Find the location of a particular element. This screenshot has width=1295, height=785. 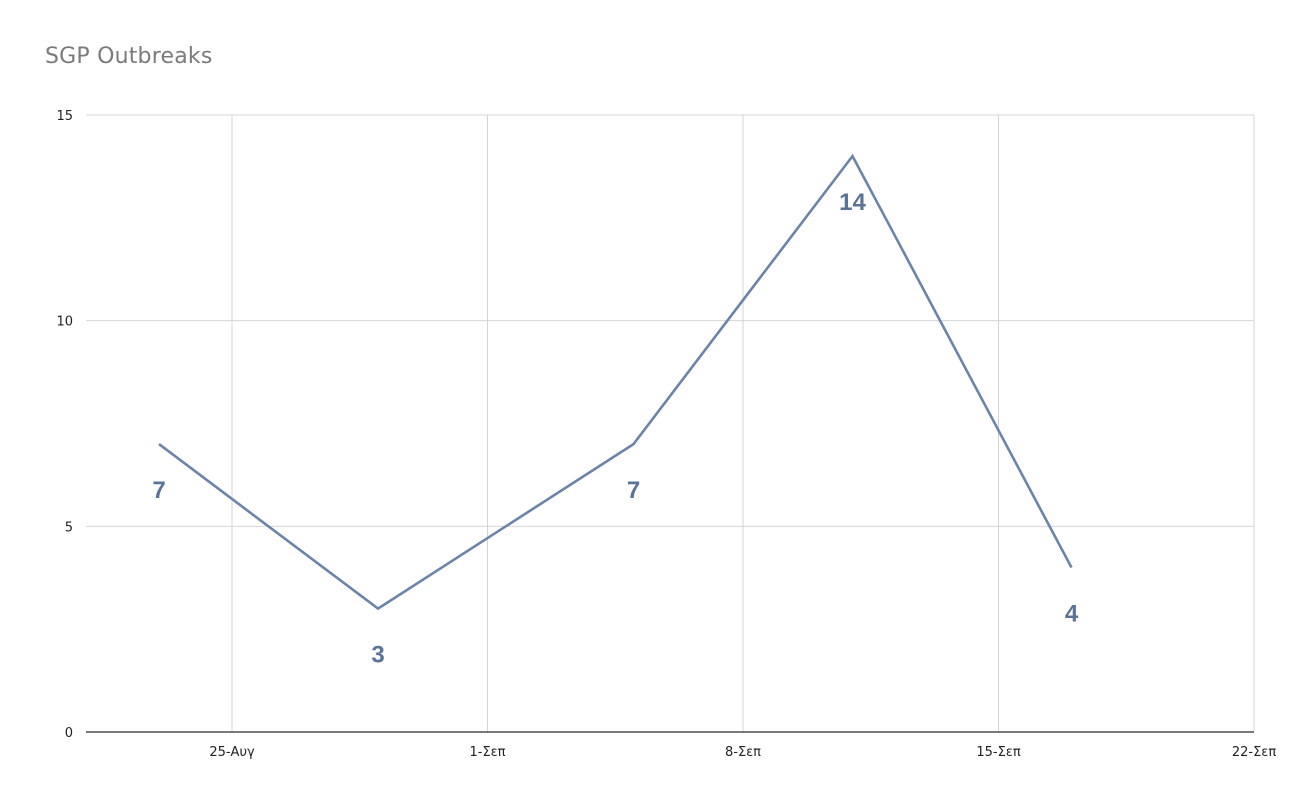

x-tick-label: 22-Σεπ is located at coordinates (1254, 752).